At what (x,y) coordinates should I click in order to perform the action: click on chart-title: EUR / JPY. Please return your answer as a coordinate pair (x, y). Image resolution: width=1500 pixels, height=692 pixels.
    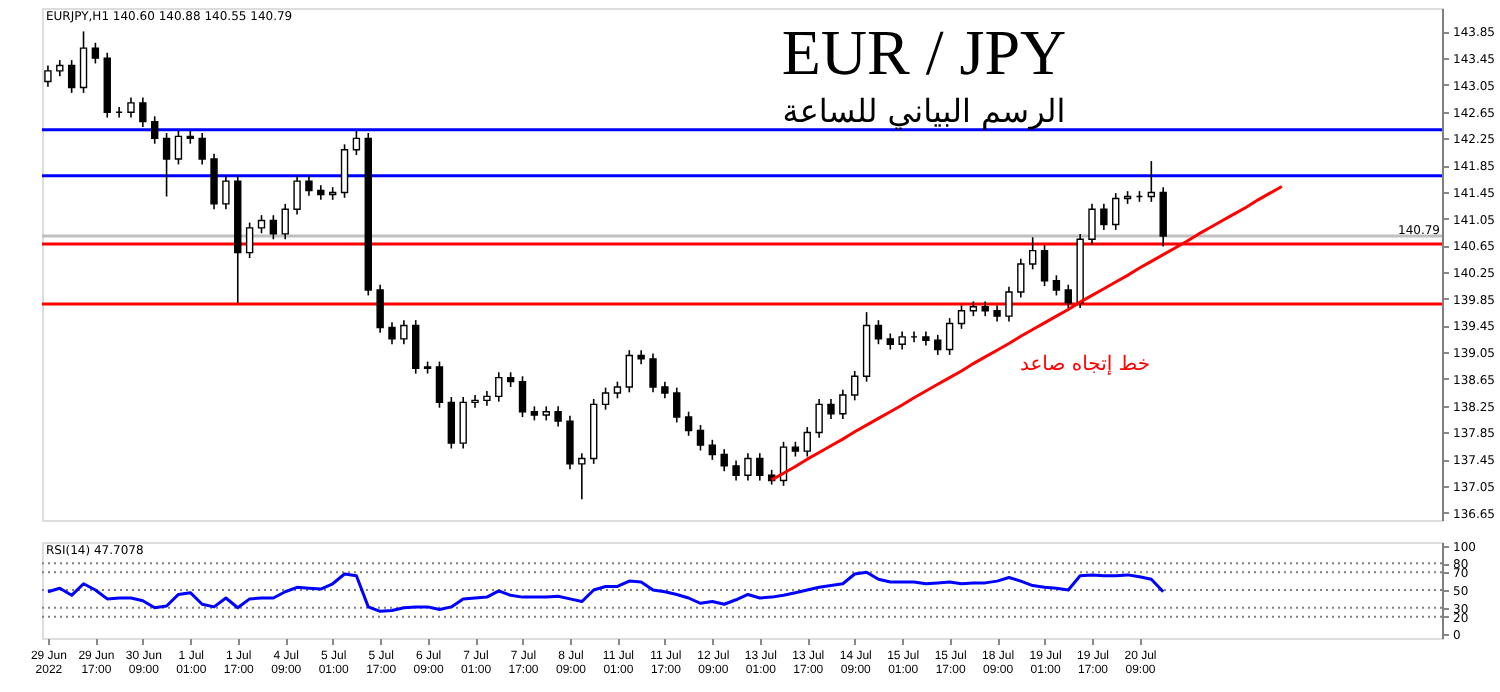
    Looking at the image, I should click on (924, 52).